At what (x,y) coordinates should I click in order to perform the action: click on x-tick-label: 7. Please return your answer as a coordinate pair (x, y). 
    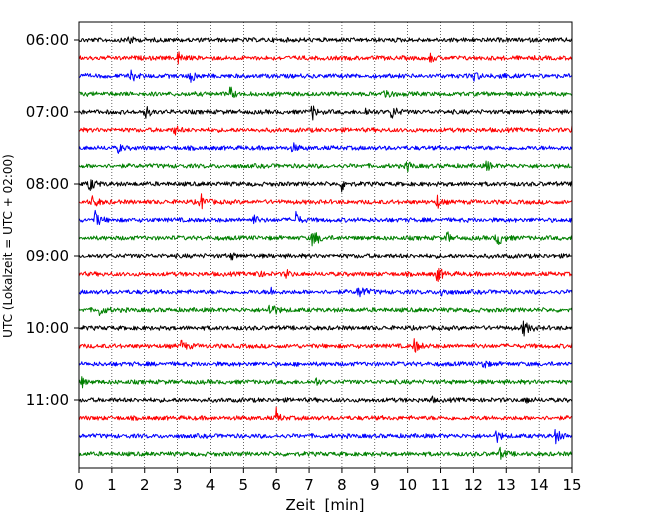
    Looking at the image, I should click on (309, 485).